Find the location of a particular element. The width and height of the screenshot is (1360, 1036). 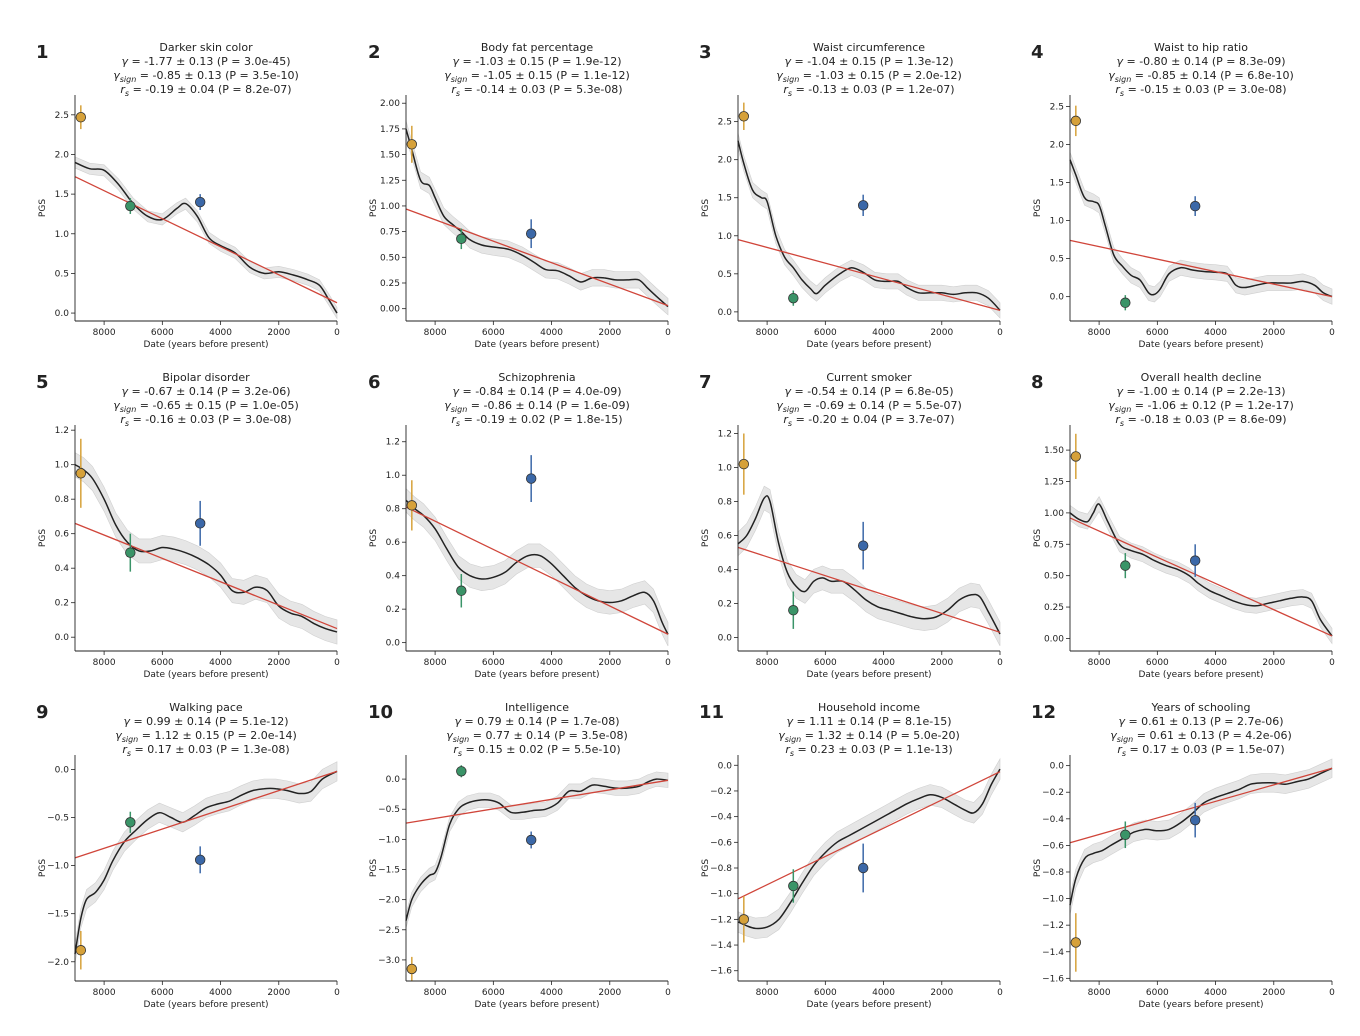

panel-title: Waist circumference is located at coordinates (869, 47).